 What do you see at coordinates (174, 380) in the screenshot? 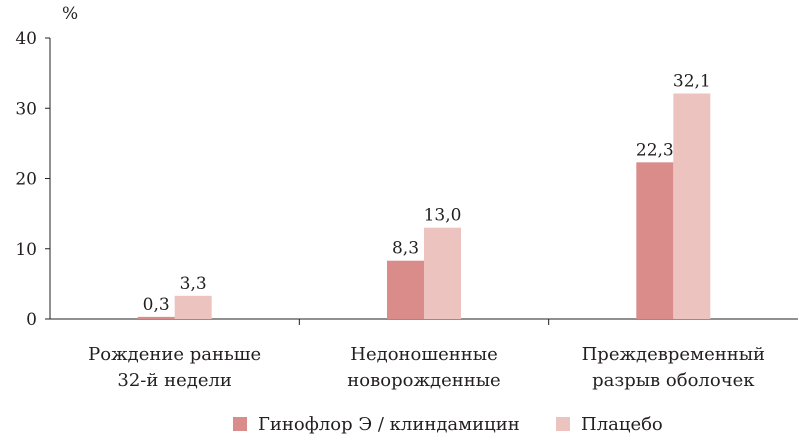
I see `category-label: 32-й недели` at bounding box center [174, 380].